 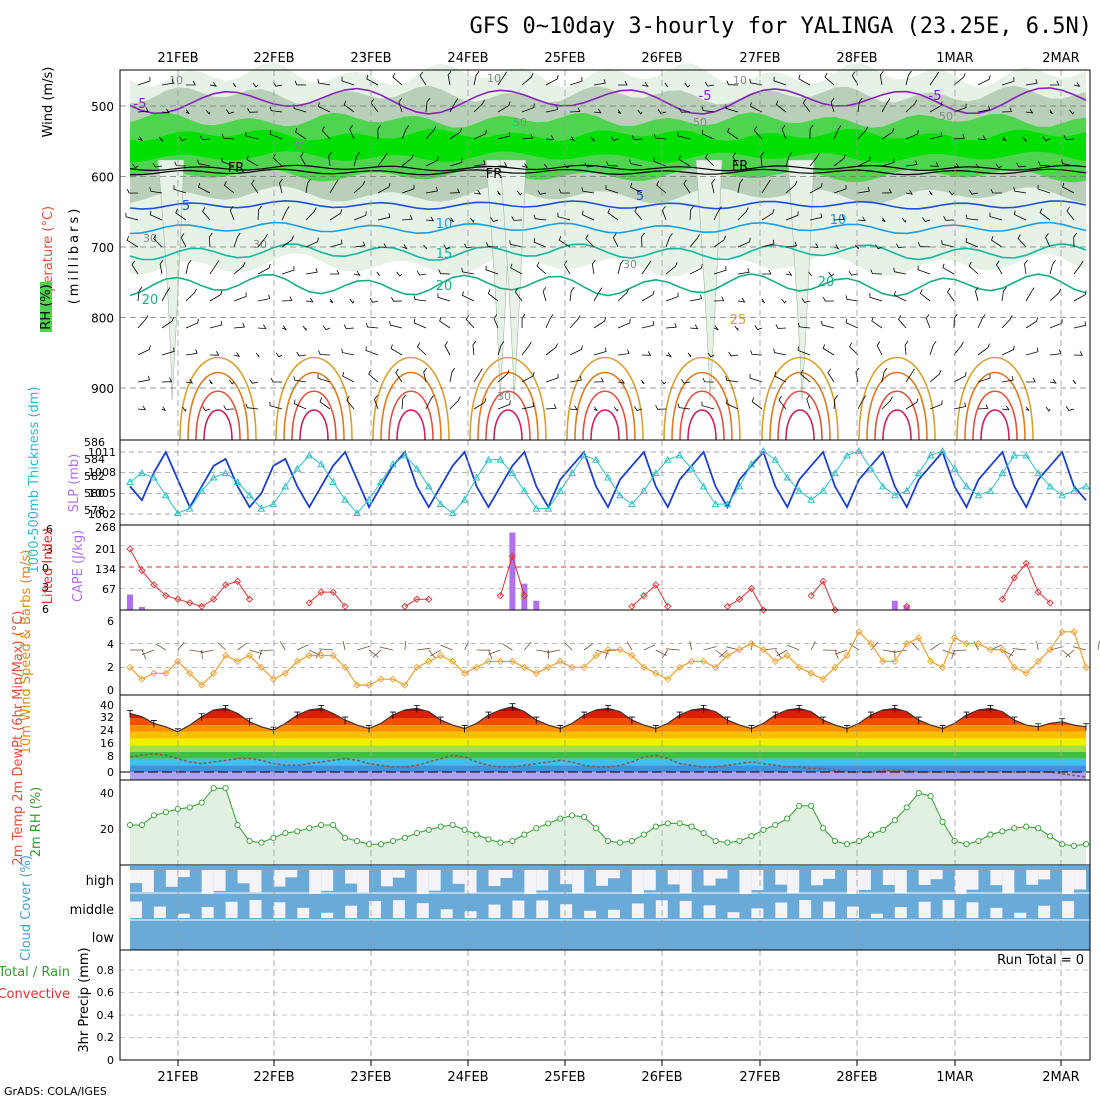 What do you see at coordinates (559, 825) in the screenshot?
I see `rh2m-panel: 40 20 2m RH (%)` at bounding box center [559, 825].